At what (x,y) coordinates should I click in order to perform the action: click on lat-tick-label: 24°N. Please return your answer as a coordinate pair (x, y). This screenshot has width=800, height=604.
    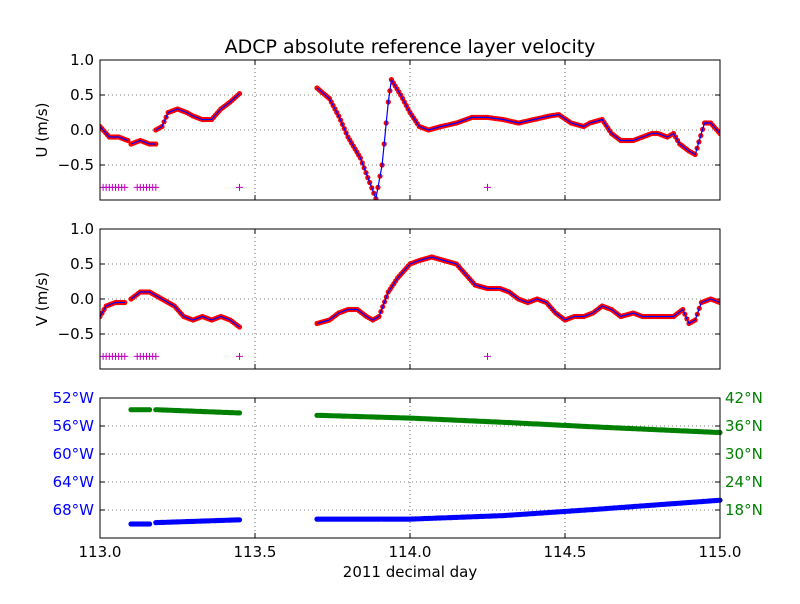
    Looking at the image, I should click on (744, 482).